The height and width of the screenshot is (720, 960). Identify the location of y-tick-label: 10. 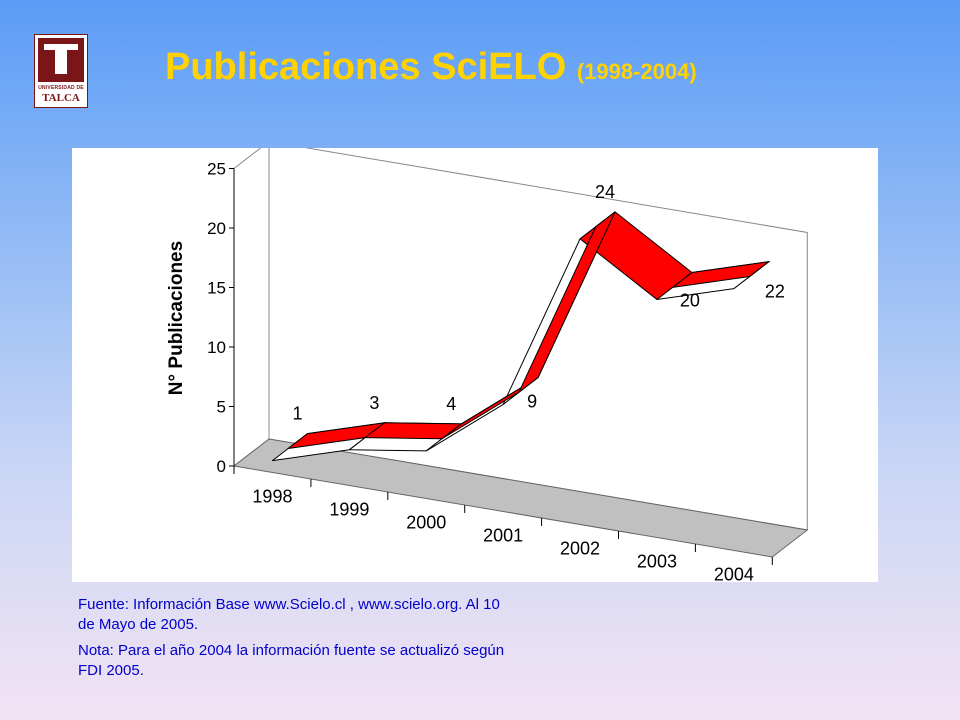
(216, 347).